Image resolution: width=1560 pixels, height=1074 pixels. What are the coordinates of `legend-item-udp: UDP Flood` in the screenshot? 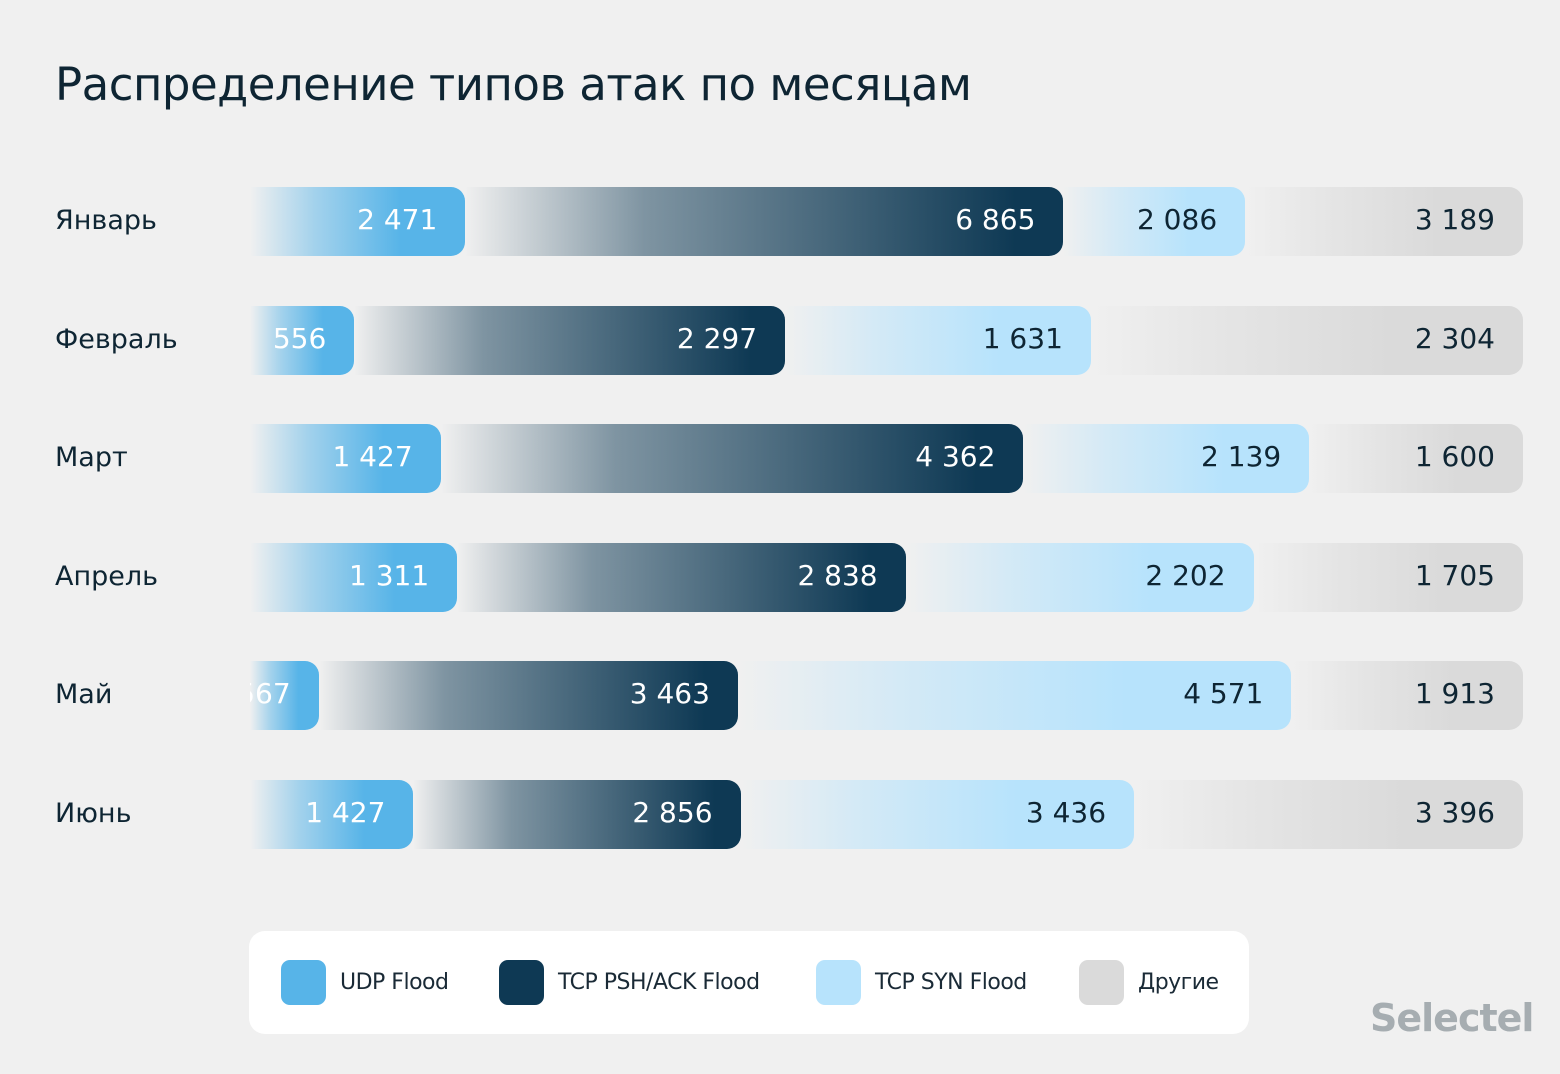 It's located at (365, 982).